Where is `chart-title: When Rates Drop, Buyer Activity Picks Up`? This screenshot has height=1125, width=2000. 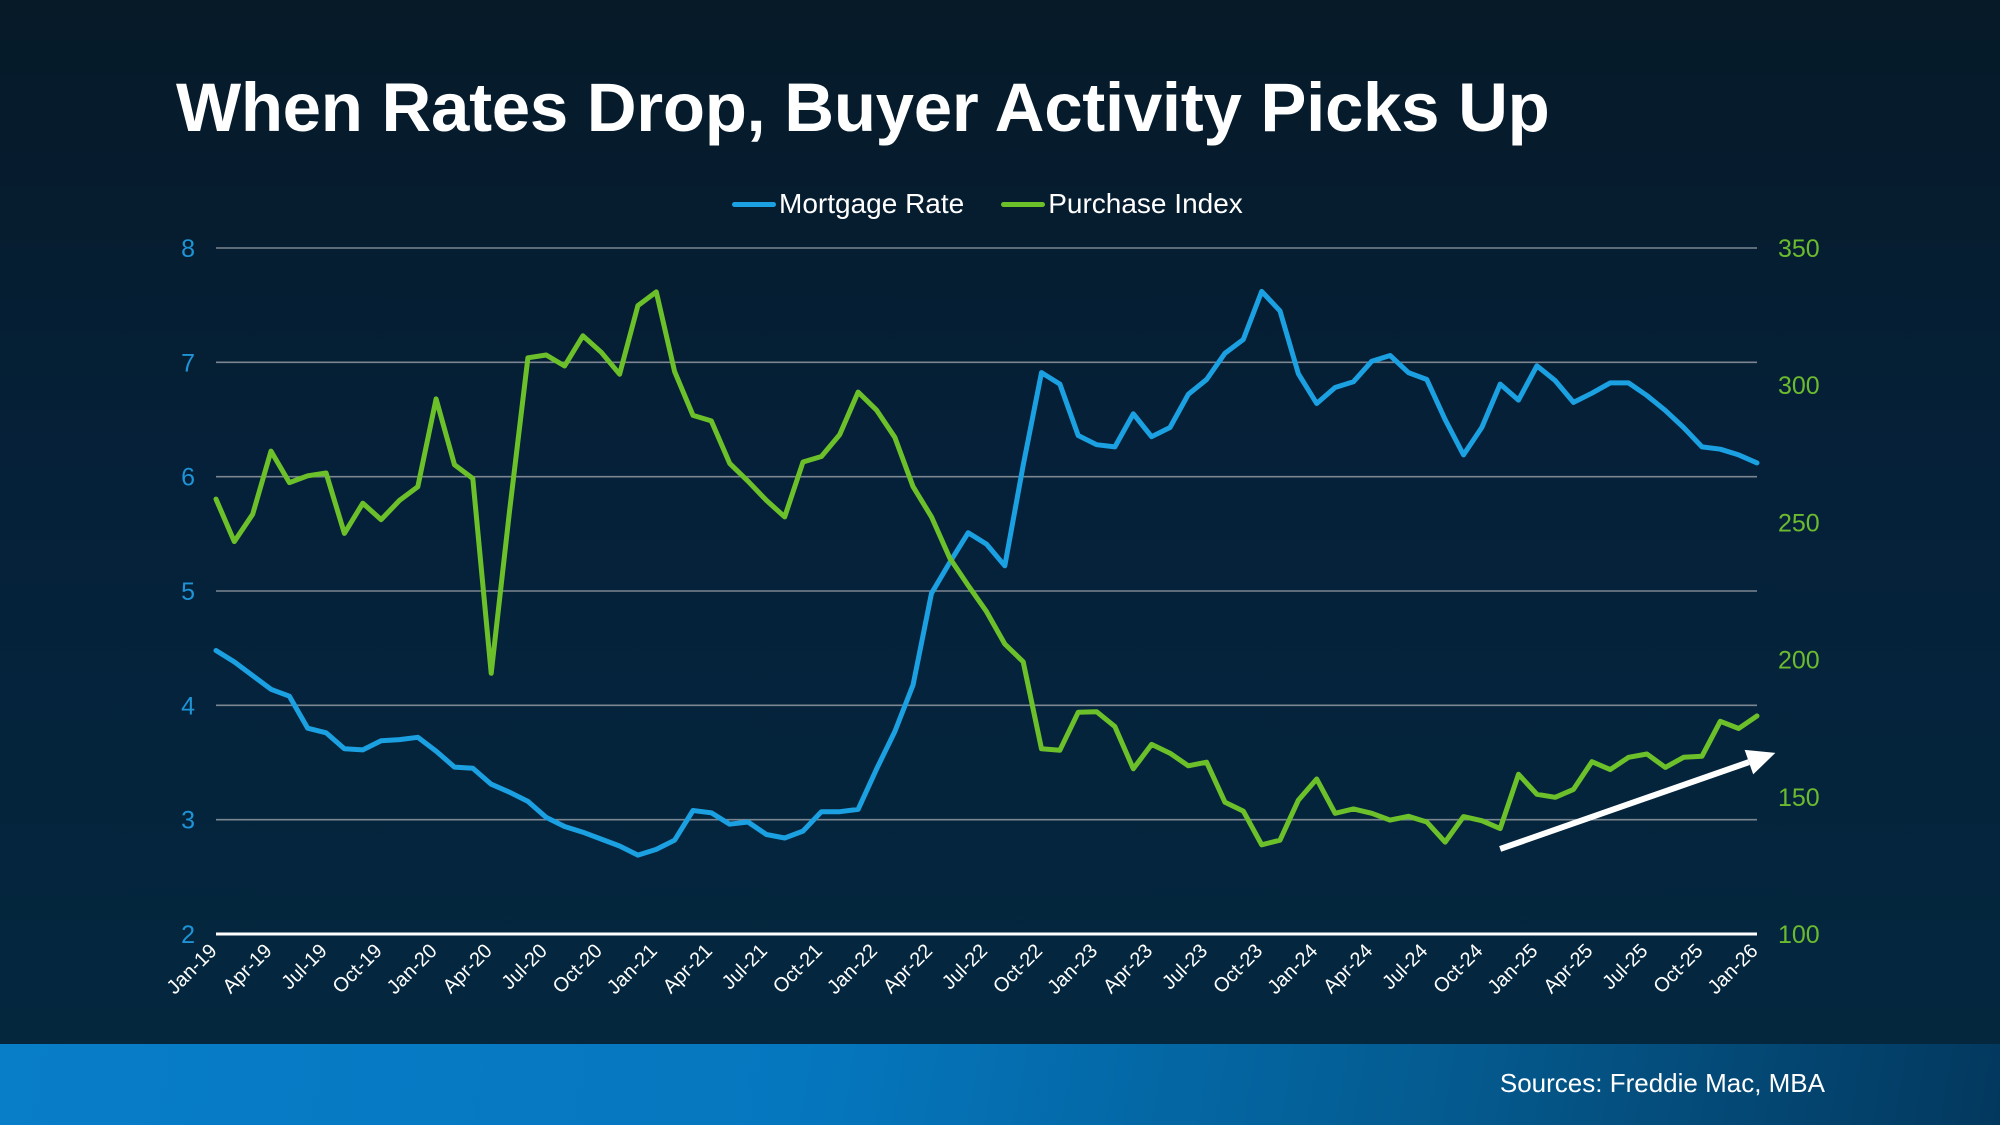
chart-title: When Rates Drop, Buyer Activity Picks Up is located at coordinates (863, 107).